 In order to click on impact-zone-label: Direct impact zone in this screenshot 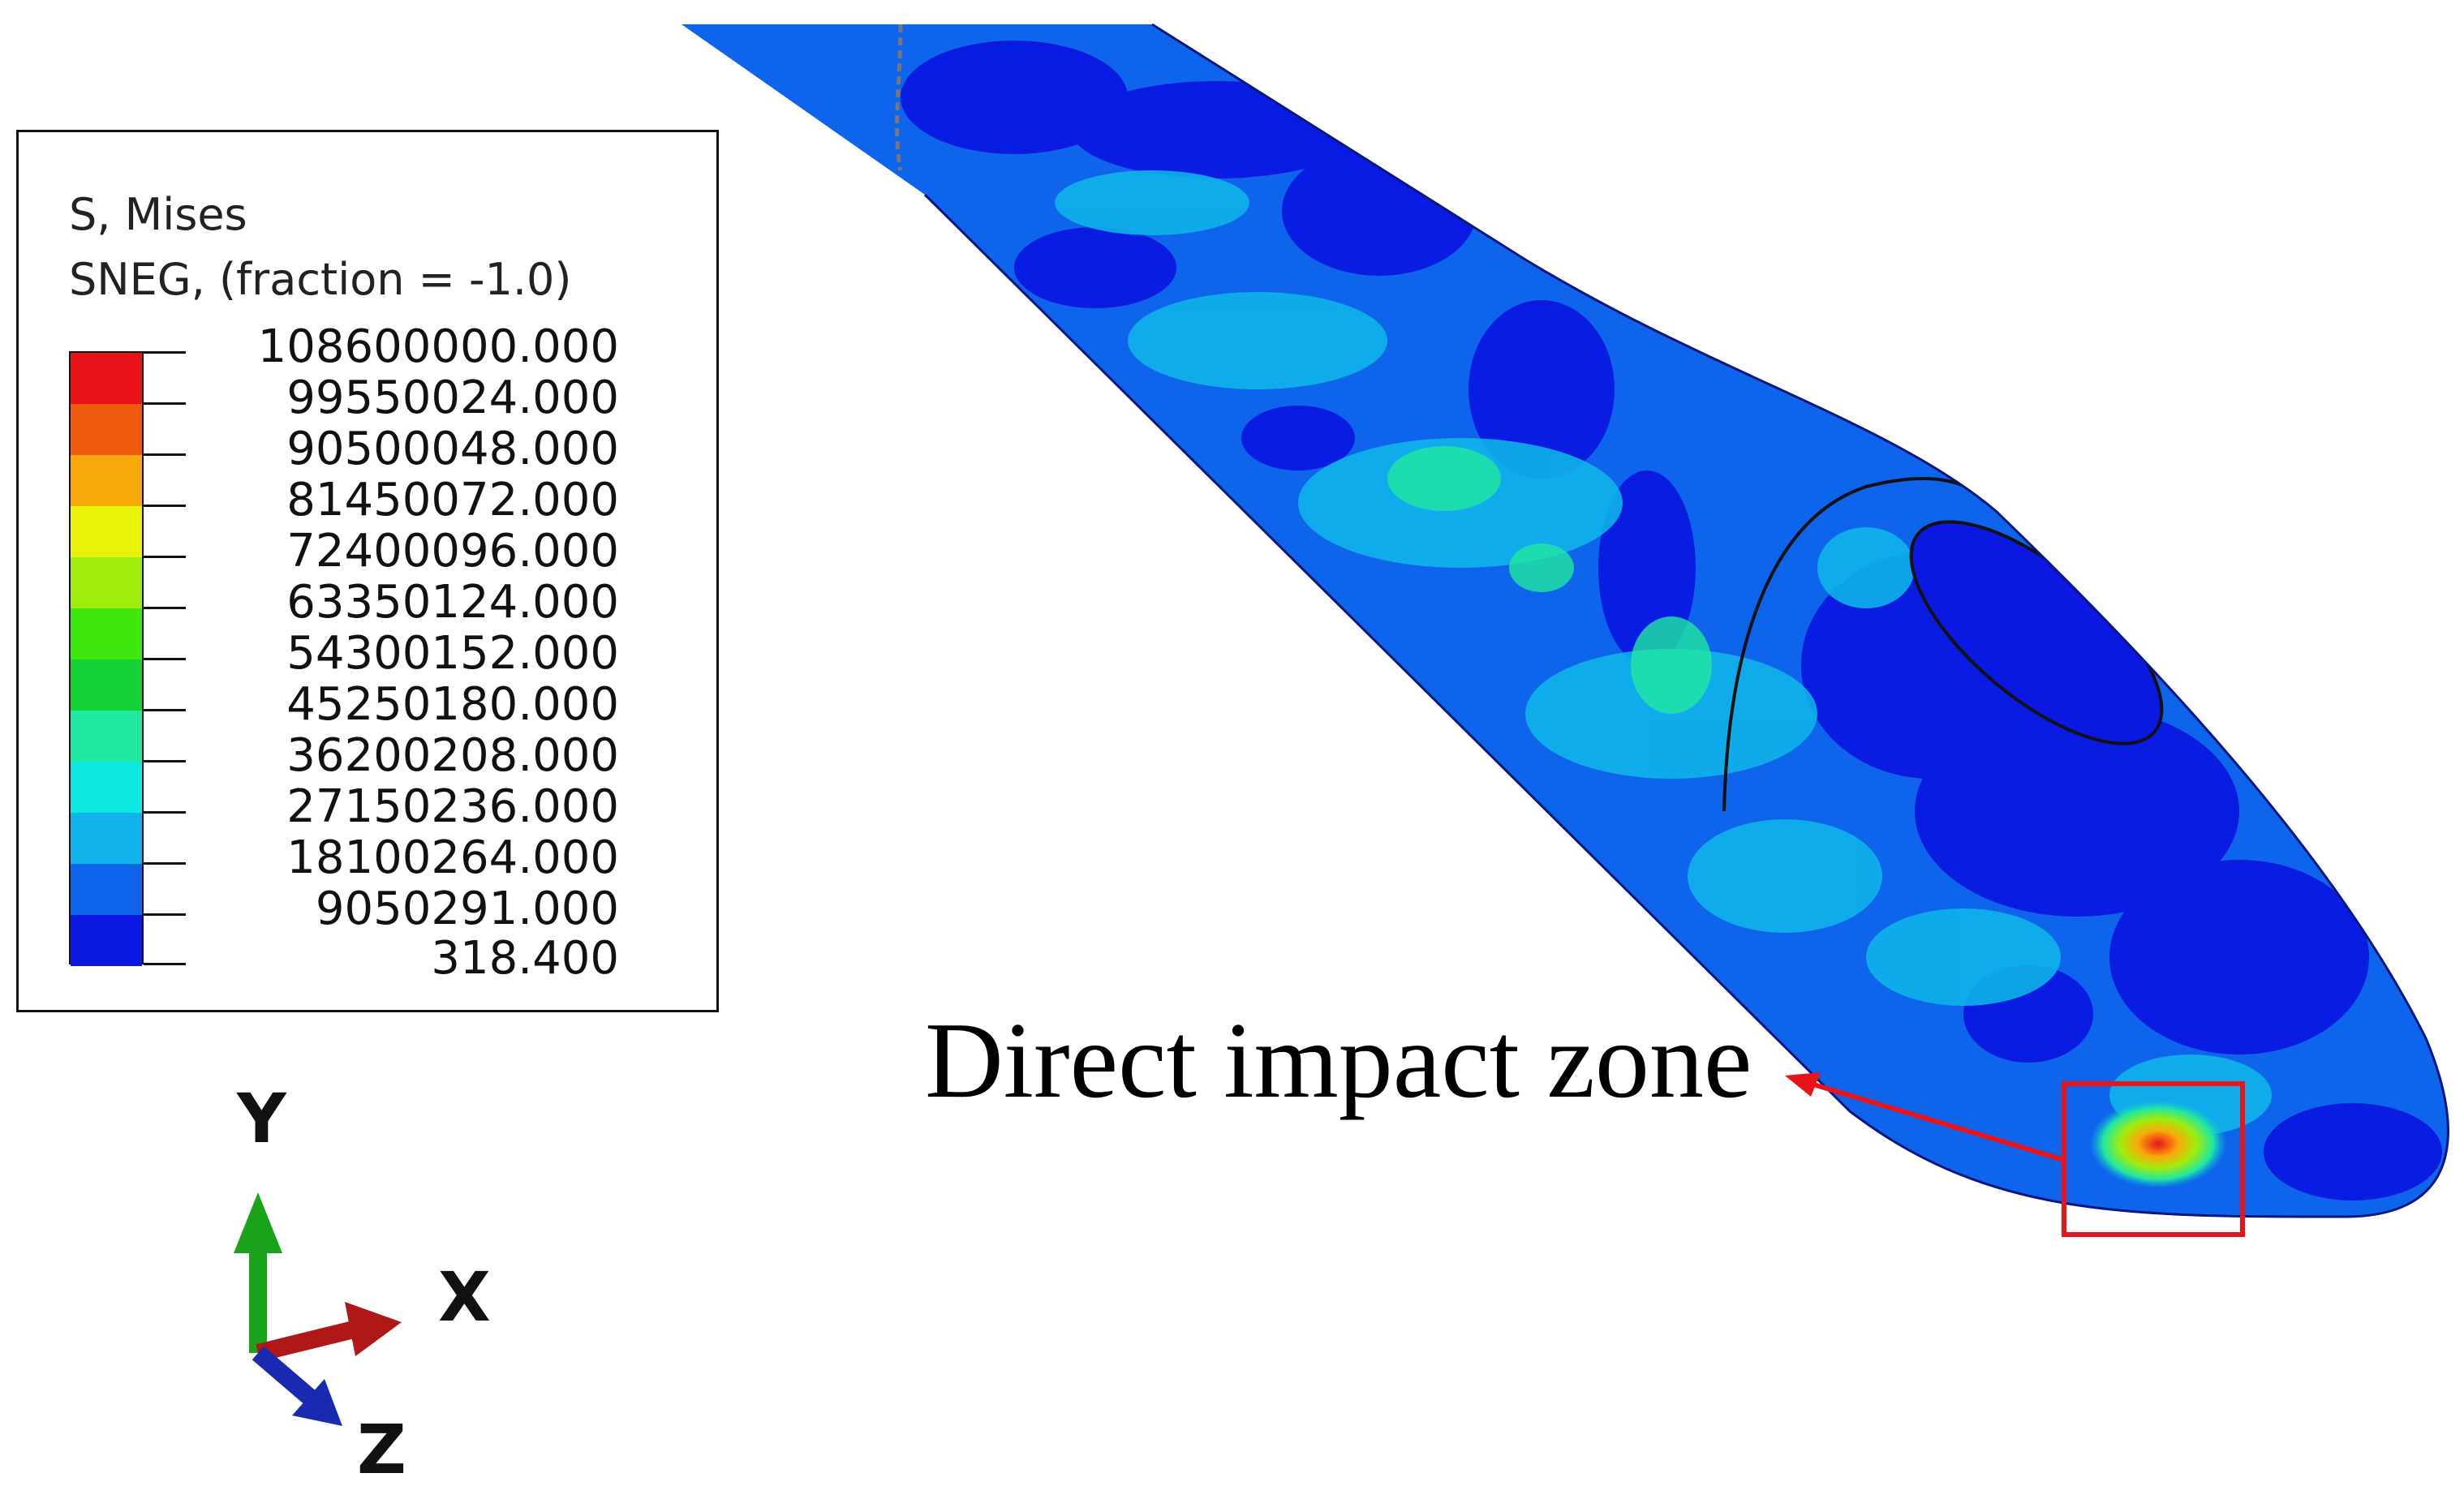, I will do `click(1338, 1060)`.